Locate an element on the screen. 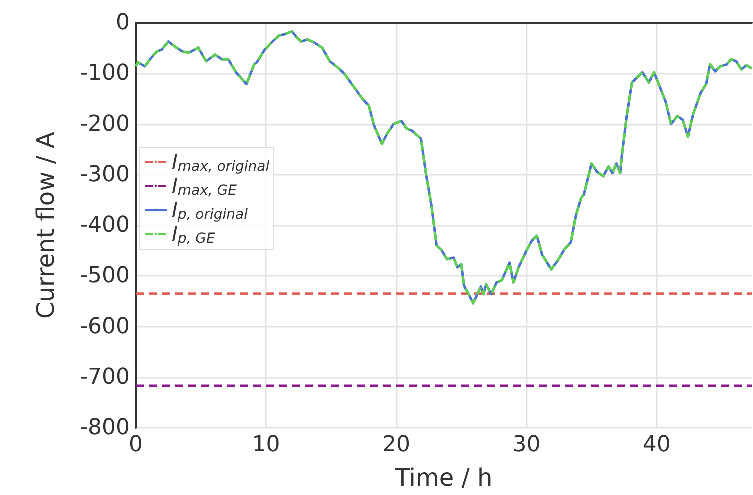 The width and height of the screenshot is (753, 495). y-tick-label: -700 is located at coordinates (105, 377).